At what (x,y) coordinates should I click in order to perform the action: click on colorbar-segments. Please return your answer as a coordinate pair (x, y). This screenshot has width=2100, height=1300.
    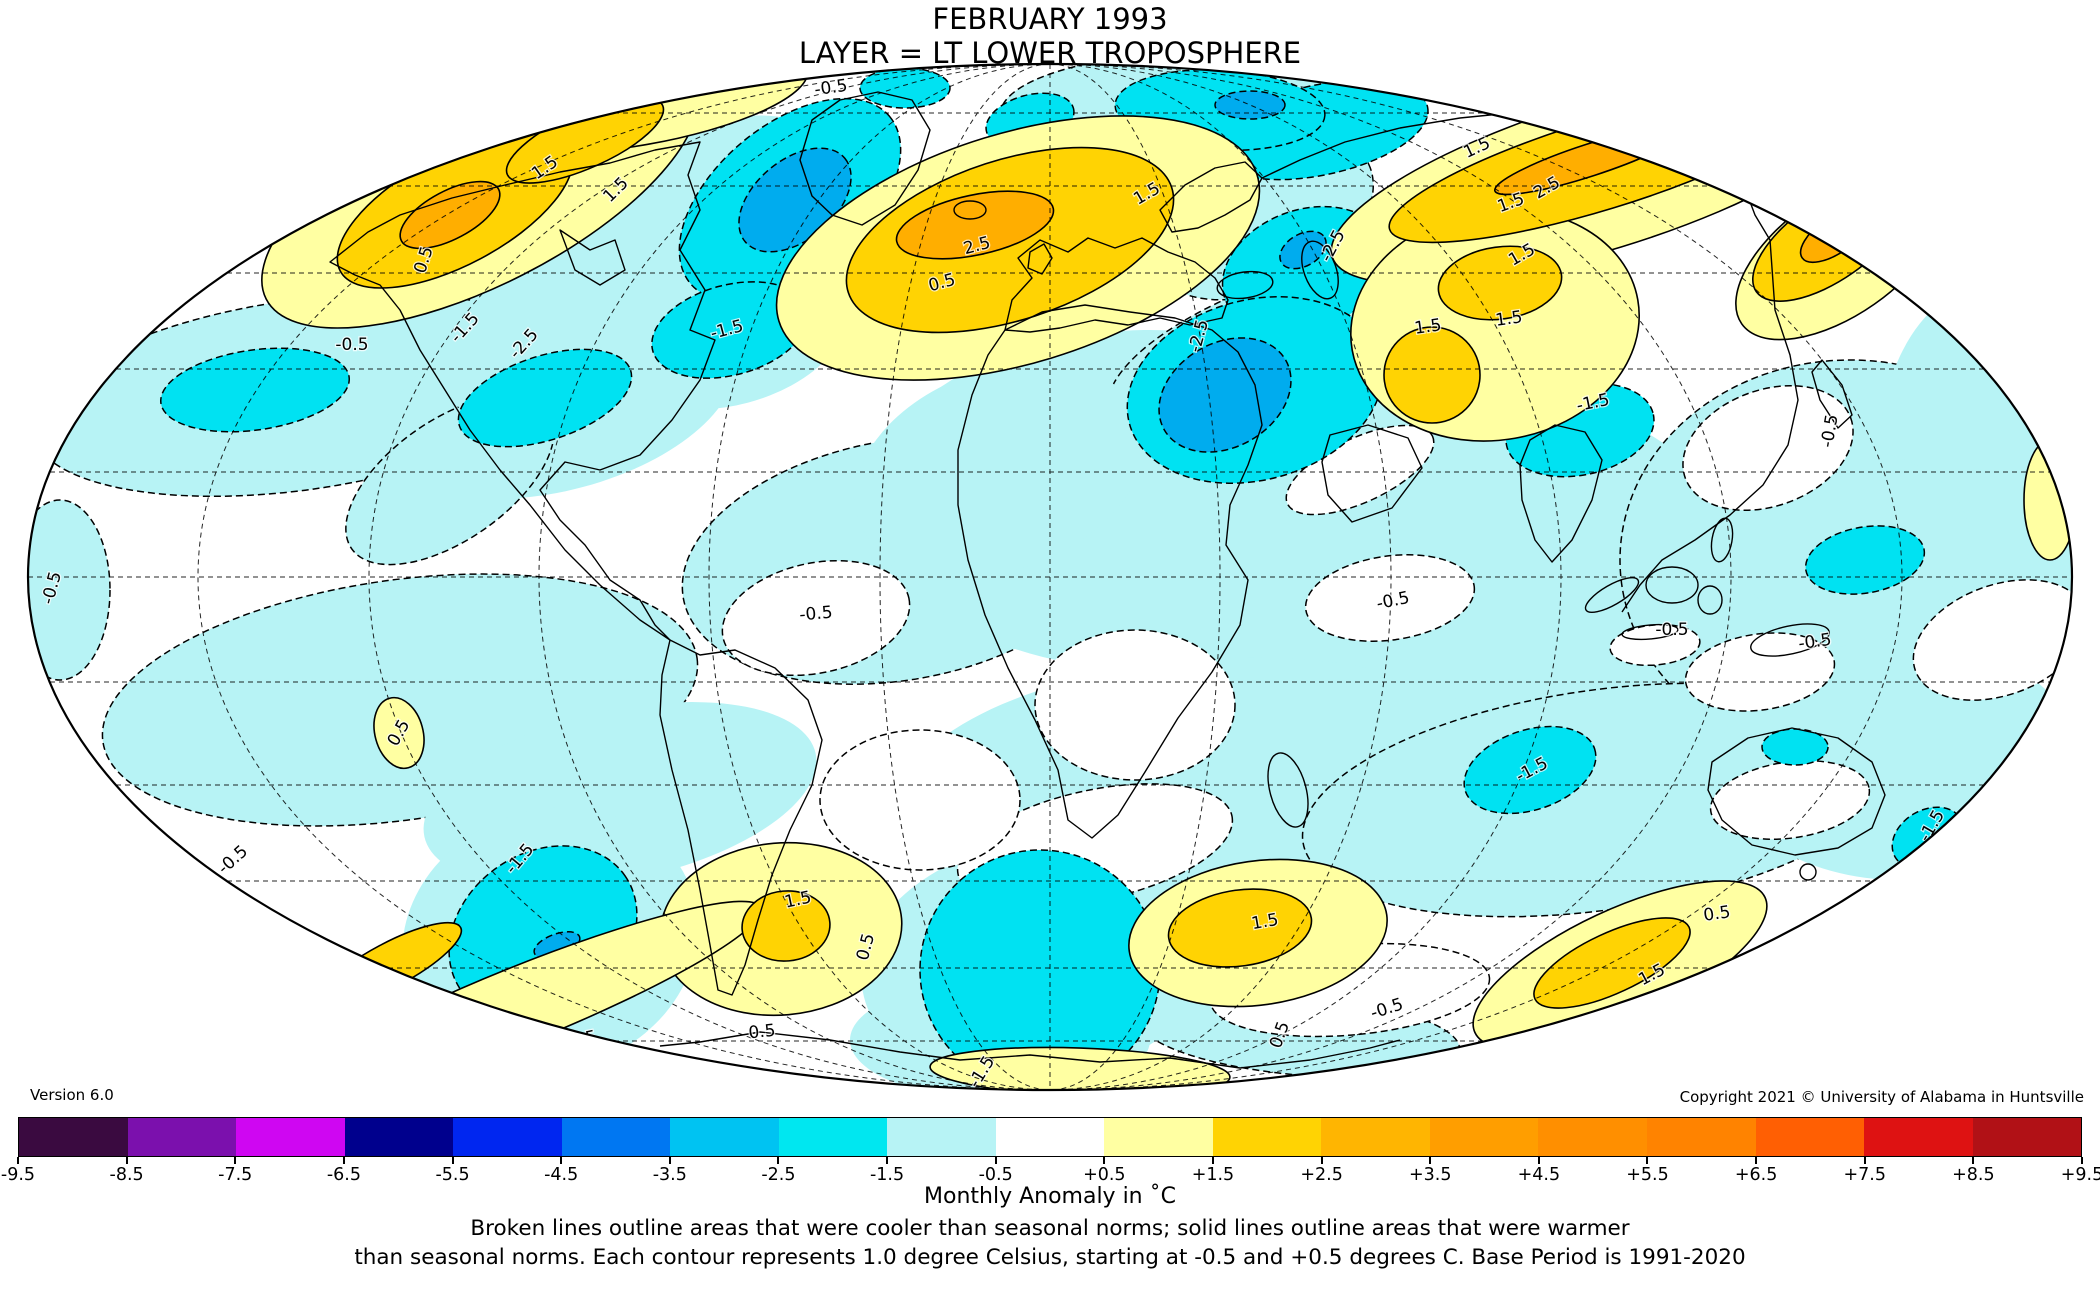
    Looking at the image, I should click on (1050, 1137).